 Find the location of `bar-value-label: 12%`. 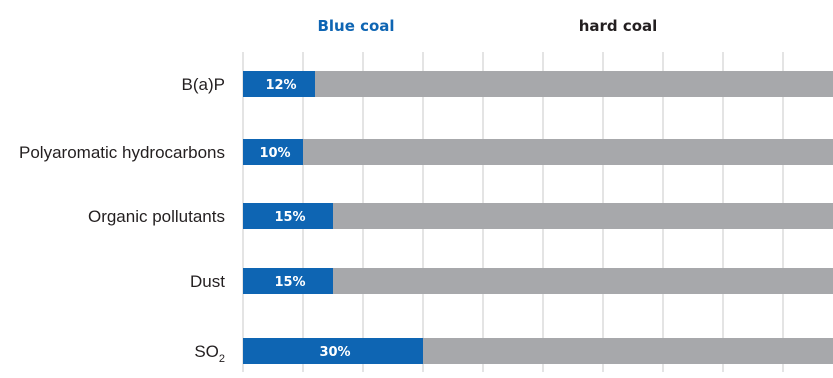

bar-value-label: 12% is located at coordinates (280, 85).